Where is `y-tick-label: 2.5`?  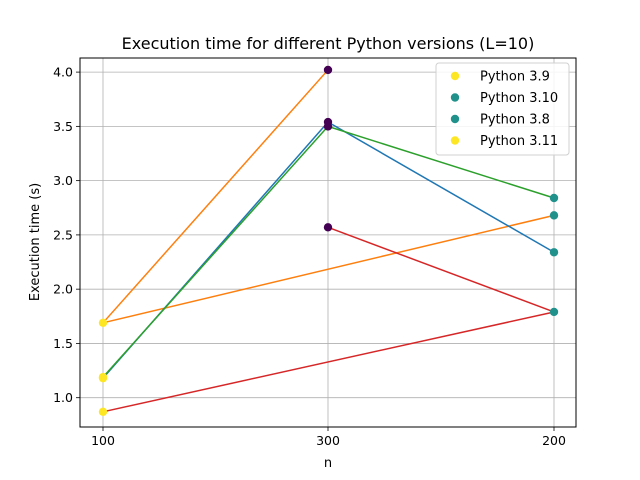 y-tick-label: 2.5 is located at coordinates (63, 234).